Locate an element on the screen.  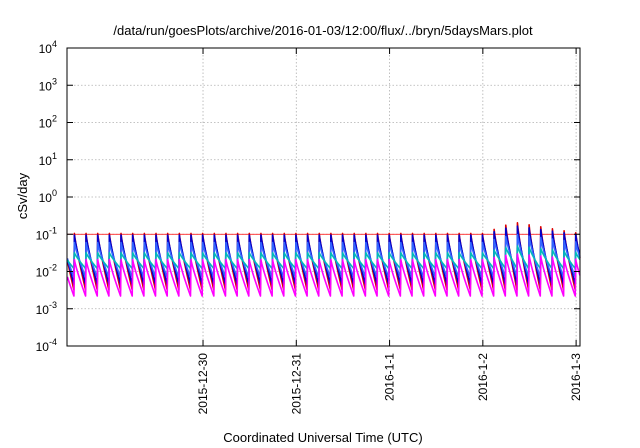
y-tick-label: 10⁰ is located at coordinates (48, 196).